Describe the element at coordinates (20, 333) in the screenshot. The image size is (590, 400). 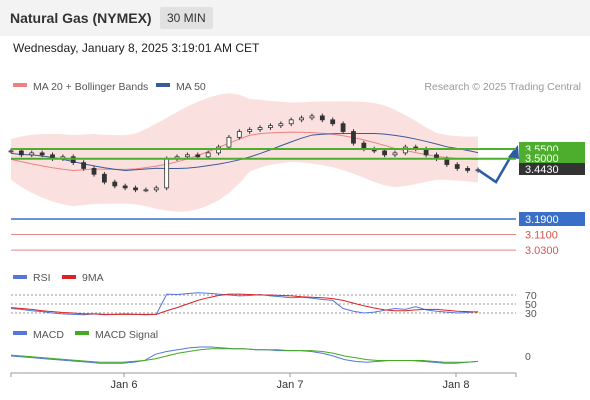
I see `legend-swatch-macd` at that location.